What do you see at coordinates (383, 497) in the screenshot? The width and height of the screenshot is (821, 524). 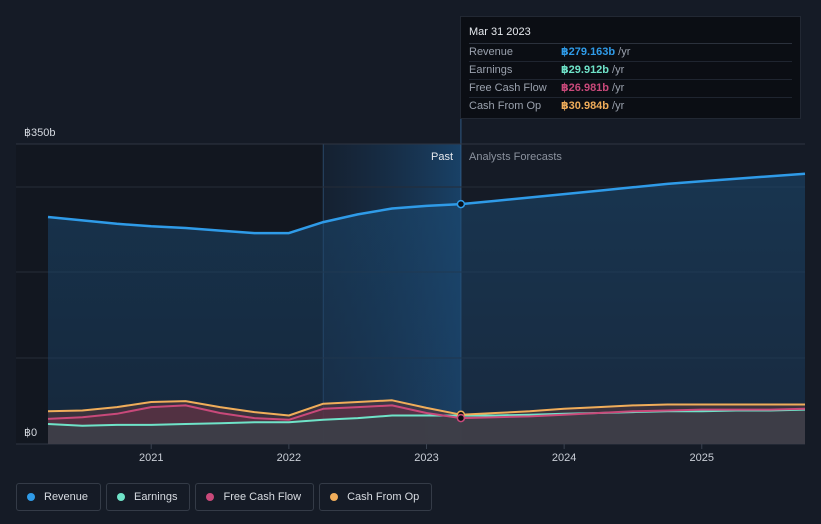 I see `legend-label: Cash From Op` at bounding box center [383, 497].